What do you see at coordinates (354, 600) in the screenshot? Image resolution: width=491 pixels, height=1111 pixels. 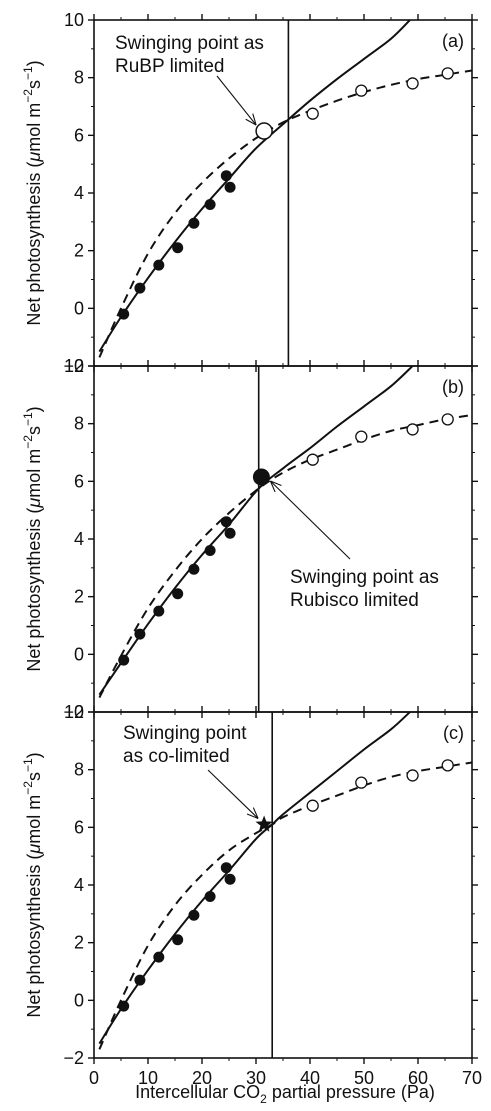 I see `annotation-line: Rubisco limited` at bounding box center [354, 600].